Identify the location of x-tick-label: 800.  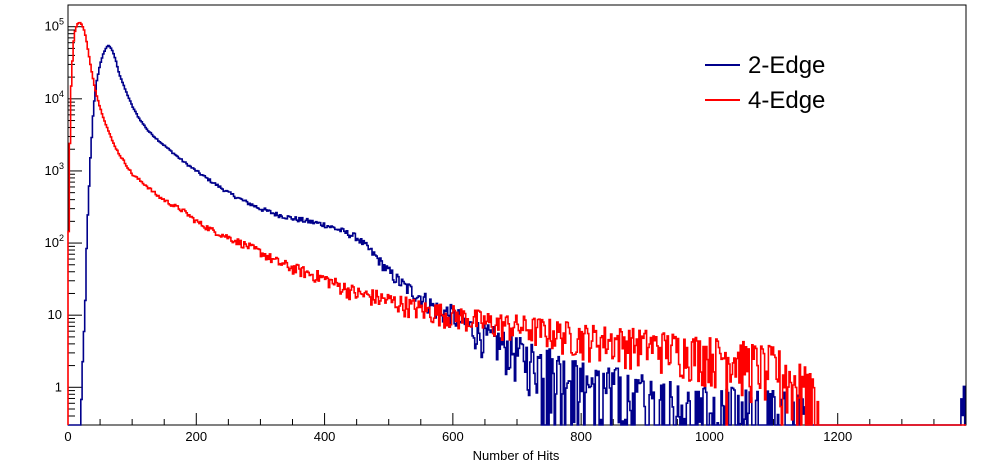
(581, 436).